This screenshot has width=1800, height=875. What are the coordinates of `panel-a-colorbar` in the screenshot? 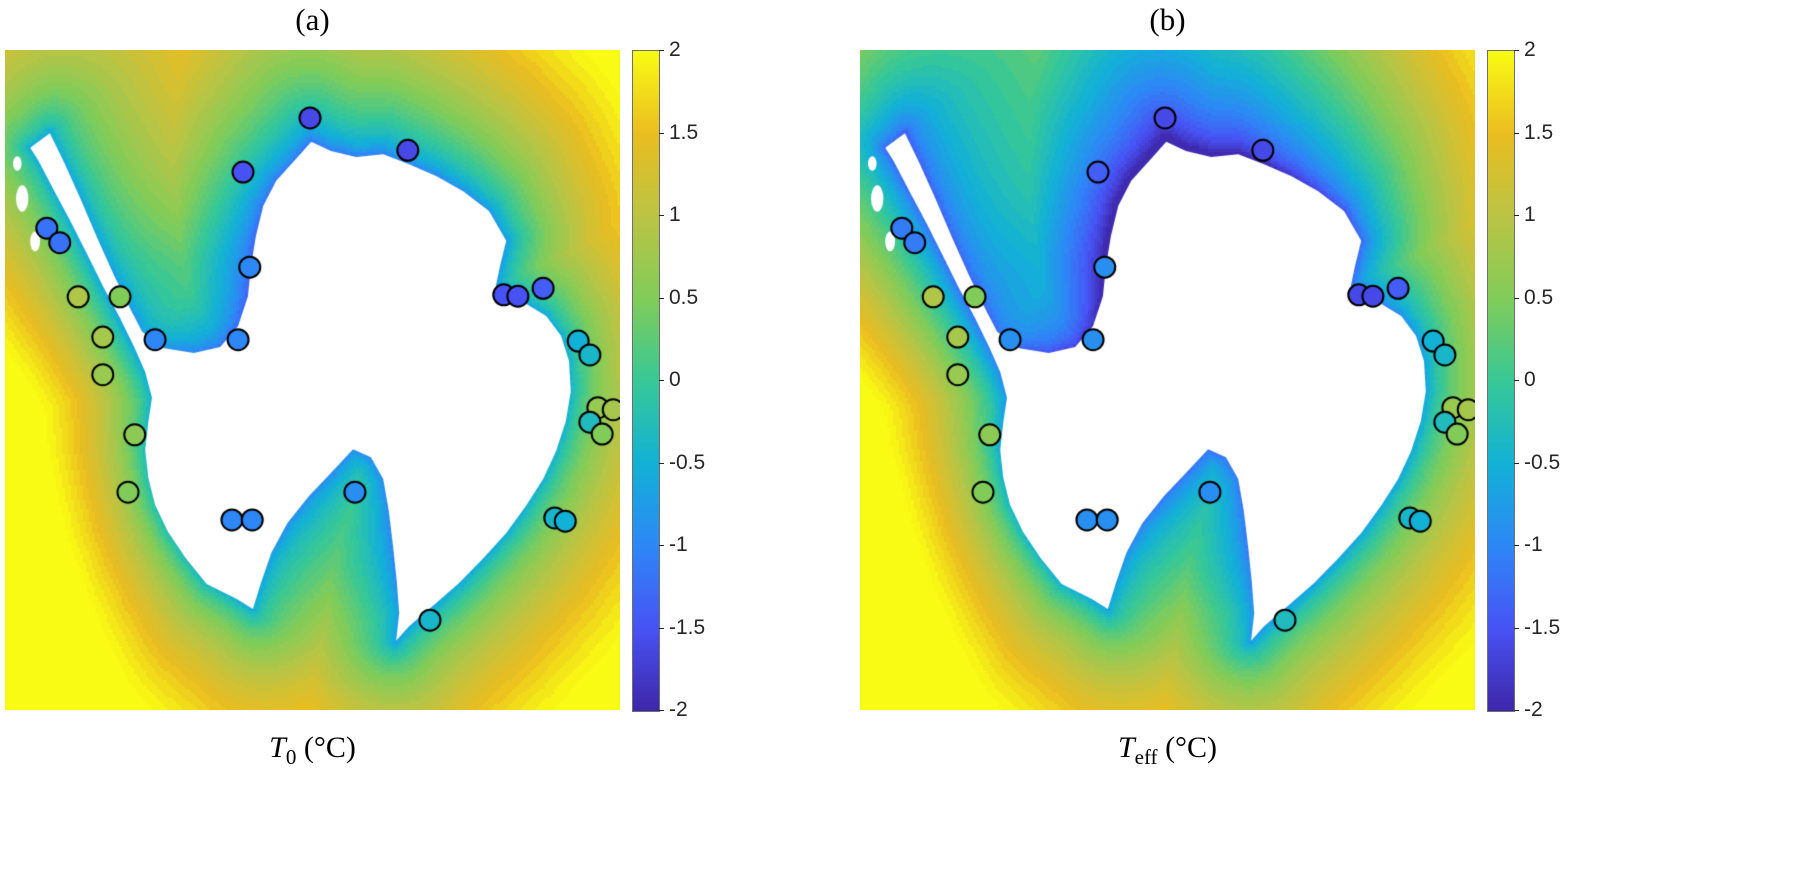 It's located at (646, 381).